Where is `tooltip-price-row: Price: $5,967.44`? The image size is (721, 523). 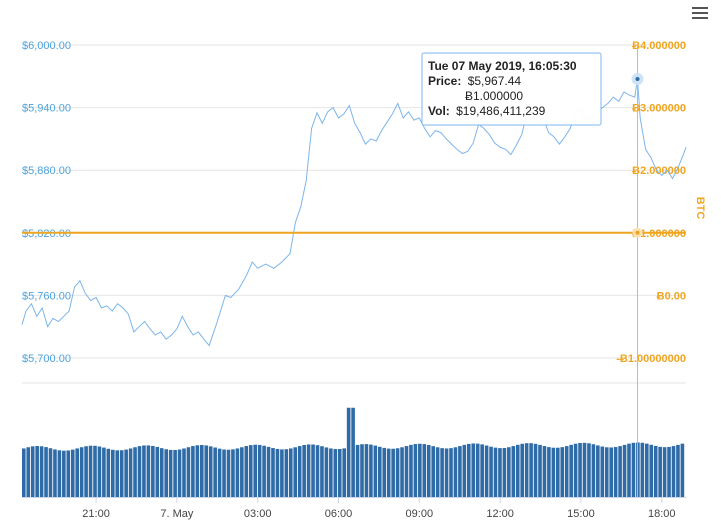
tooltip-price-row: Price: $5,967.44 is located at coordinates (474, 81).